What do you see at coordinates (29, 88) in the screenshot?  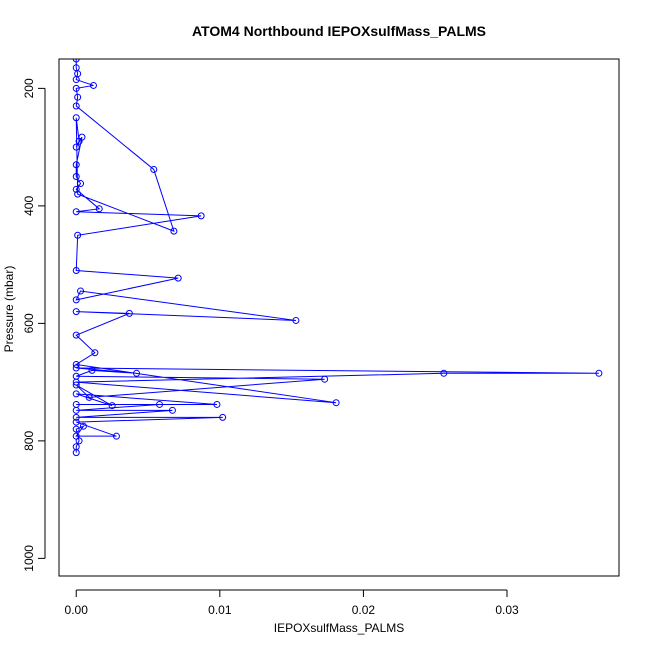 I see `y-tick-label: 200` at bounding box center [29, 88].